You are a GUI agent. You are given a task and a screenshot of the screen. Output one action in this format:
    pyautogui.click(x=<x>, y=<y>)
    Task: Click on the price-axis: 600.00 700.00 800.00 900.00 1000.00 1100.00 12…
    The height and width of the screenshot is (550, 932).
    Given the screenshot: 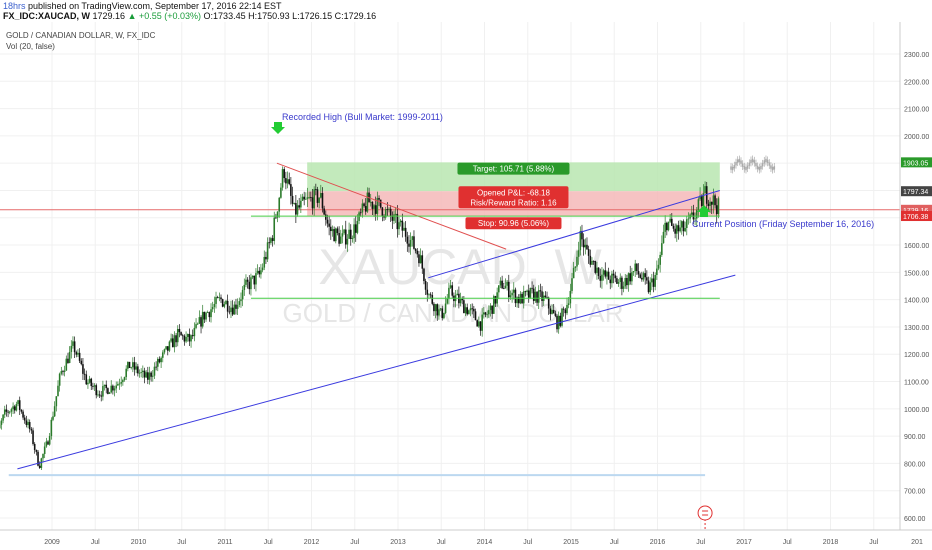 What is the action you would take?
    pyautogui.click(x=915, y=276)
    